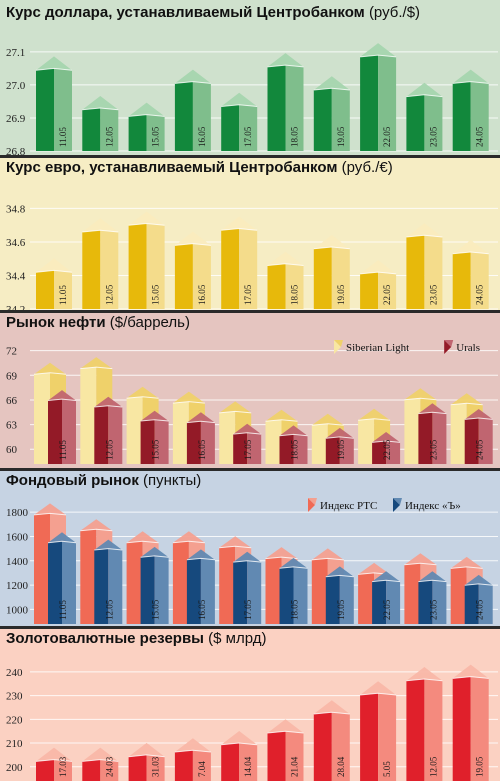 The image size is (500, 781). What do you see at coordinates (433, 294) in the screenshot?
I see `x-tick-label: 23.05` at bounding box center [433, 294].